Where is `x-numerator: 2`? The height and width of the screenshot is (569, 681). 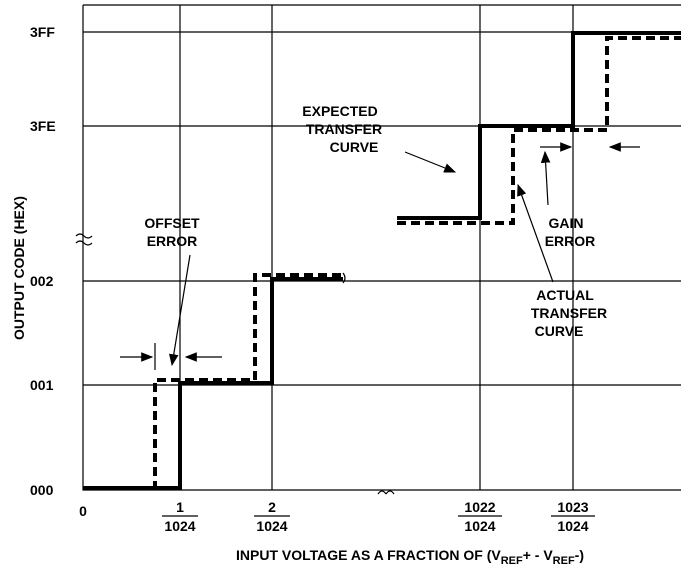 x-numerator: 2 is located at coordinates (272, 507).